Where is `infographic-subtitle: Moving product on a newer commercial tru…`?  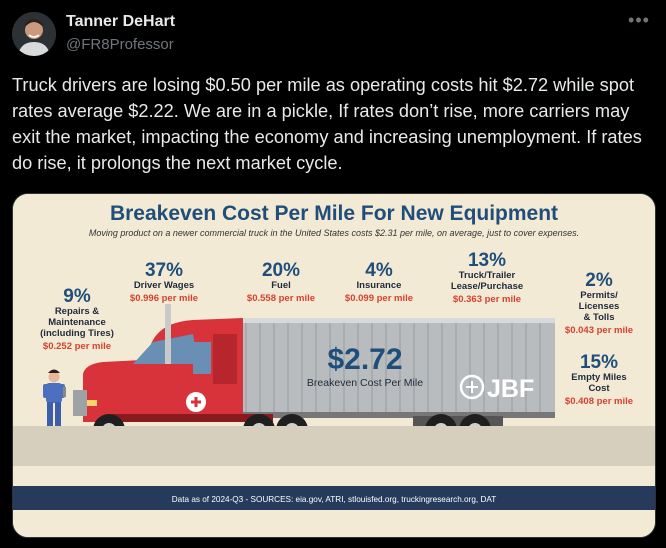
infographic-subtitle: Moving product on a newer commercial tru… is located at coordinates (334, 233).